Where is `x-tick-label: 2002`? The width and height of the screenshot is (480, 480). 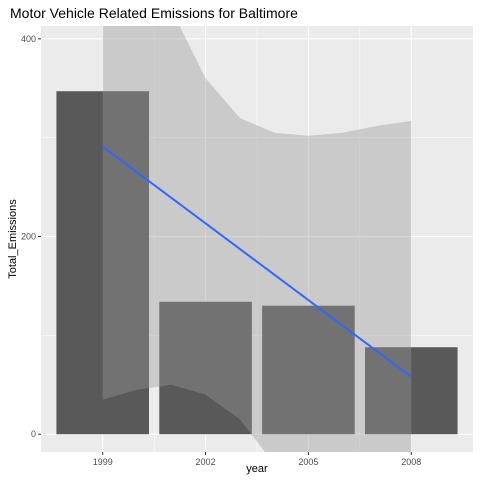 x-tick-label: 2002 is located at coordinates (206, 462).